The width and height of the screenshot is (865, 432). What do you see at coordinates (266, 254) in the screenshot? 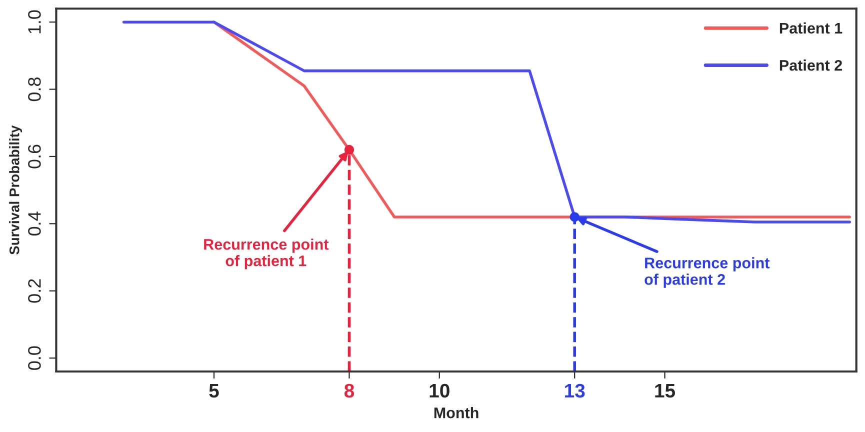
I see `annotation: Recurrence point of patient 1` at bounding box center [266, 254].